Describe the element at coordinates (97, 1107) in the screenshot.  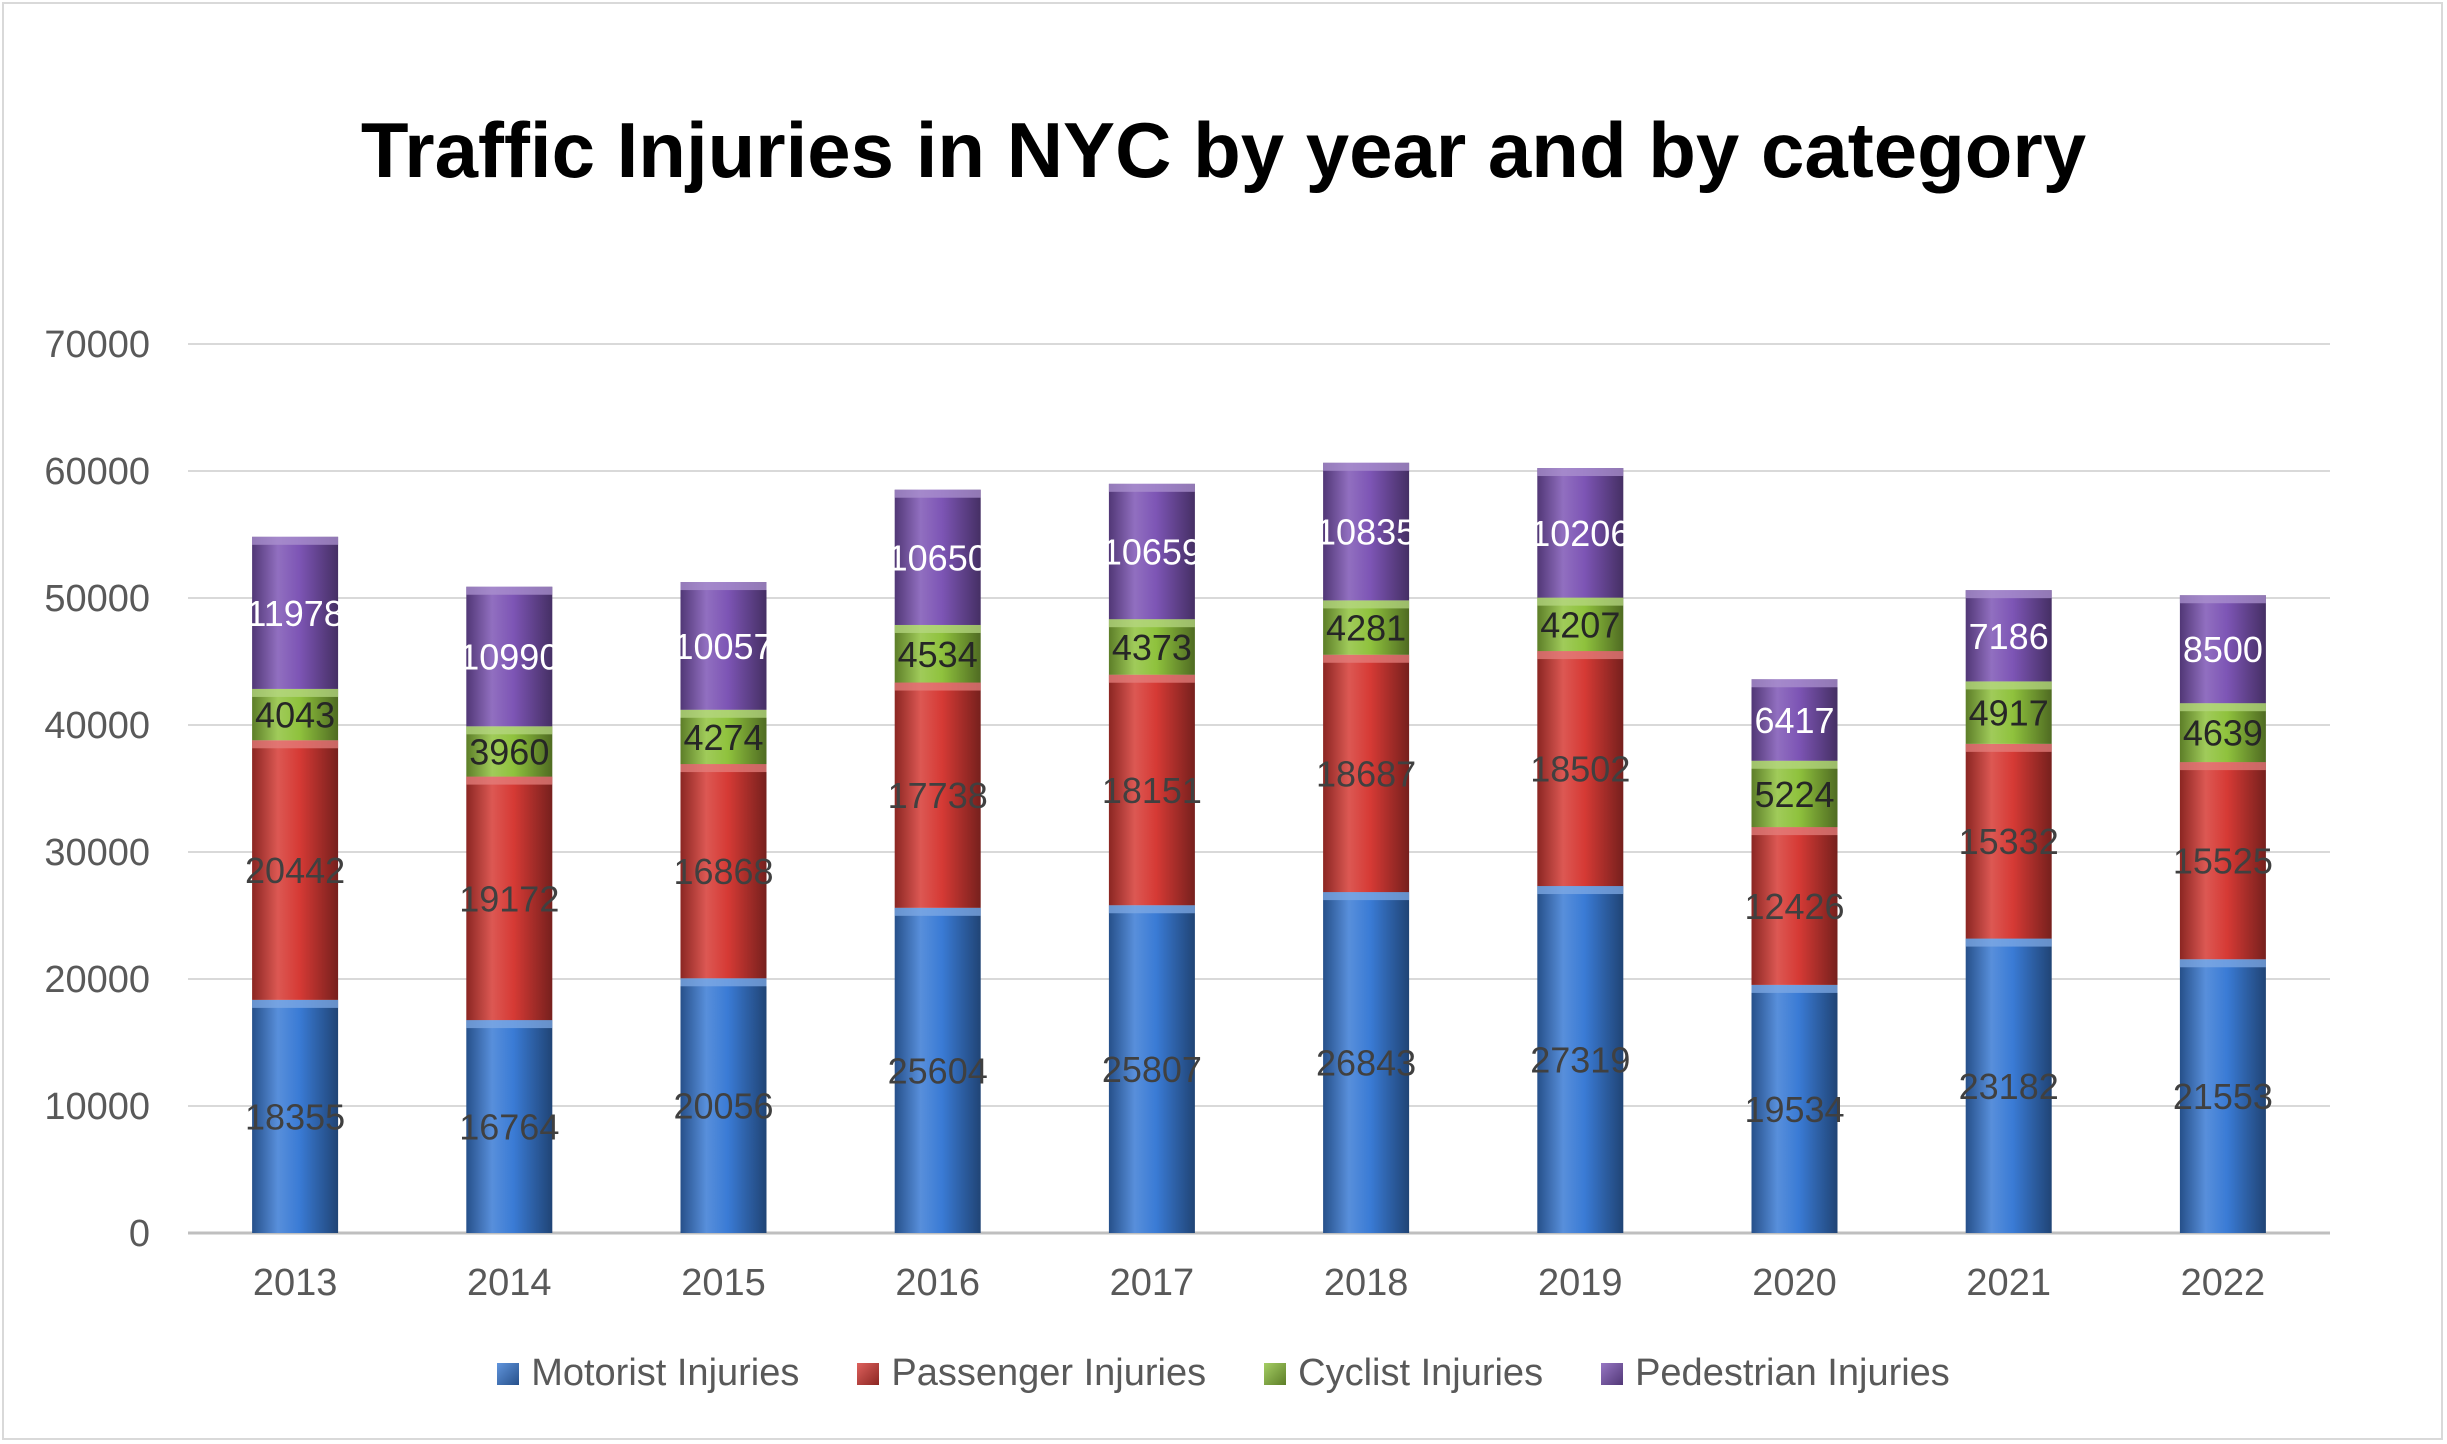
I see `y-tick-label: 10000` at that location.